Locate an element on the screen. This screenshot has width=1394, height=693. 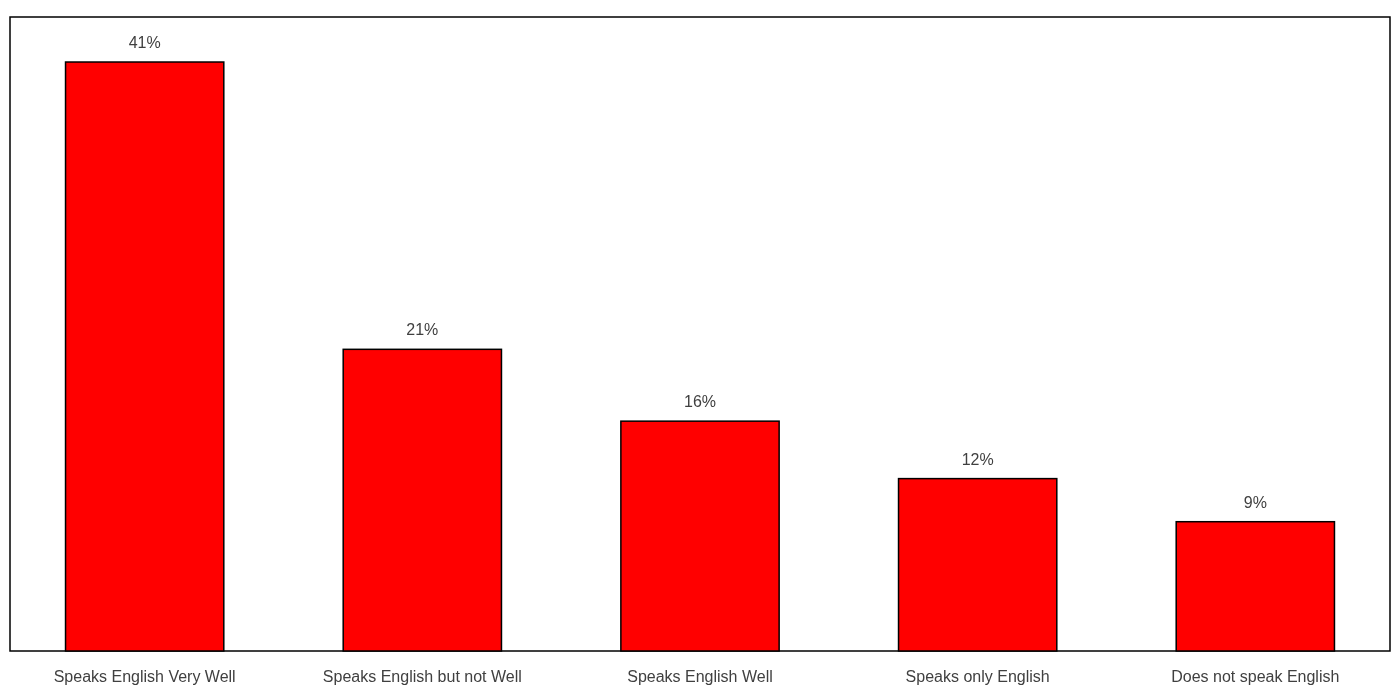
x-tick-label: Speaks only English is located at coordinates (977, 676).